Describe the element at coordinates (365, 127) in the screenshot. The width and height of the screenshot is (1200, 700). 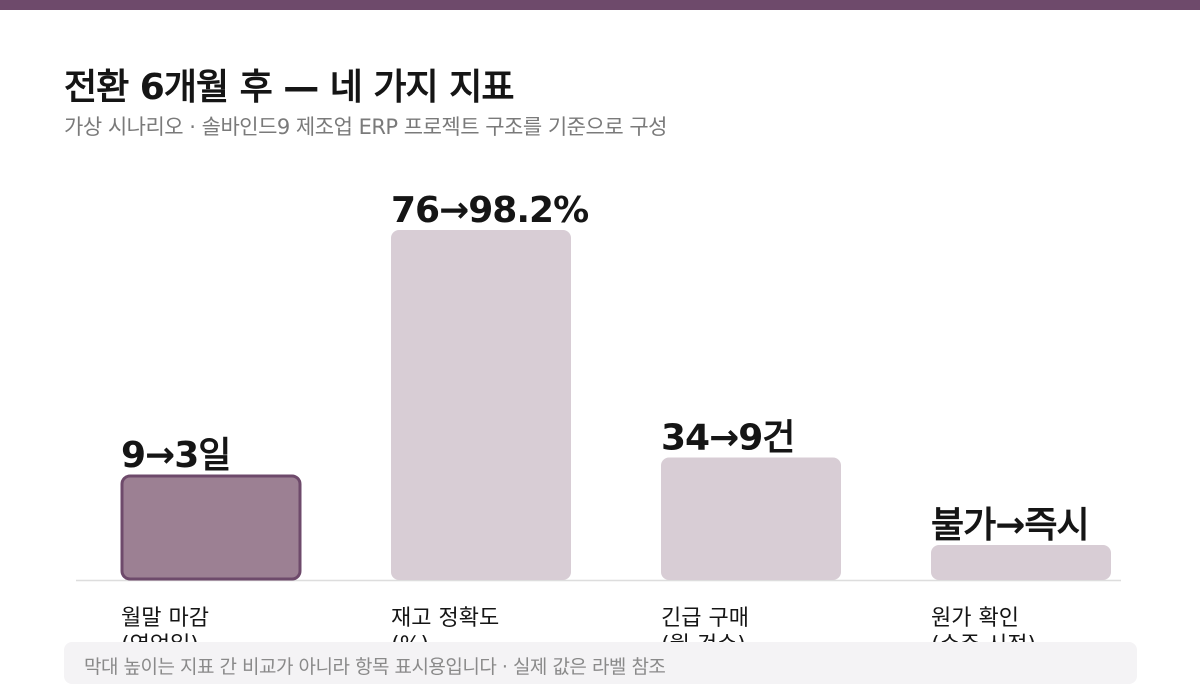
I see `chart-subtitle: 가상 시나리오 · 솔바인드9 제조업 ERP 프로젝트 구조를 기준으로 구성` at that location.